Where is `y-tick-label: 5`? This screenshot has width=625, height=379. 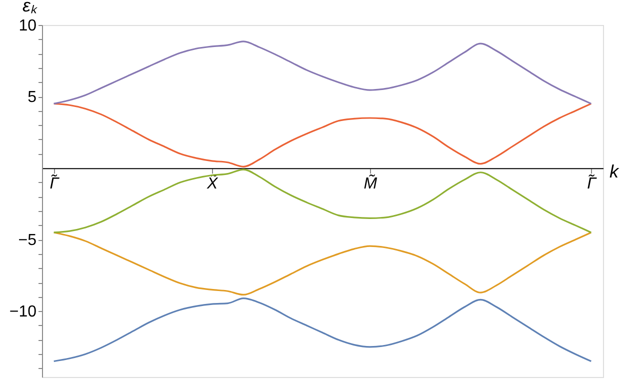 y-tick-label: 5 is located at coordinates (32, 97).